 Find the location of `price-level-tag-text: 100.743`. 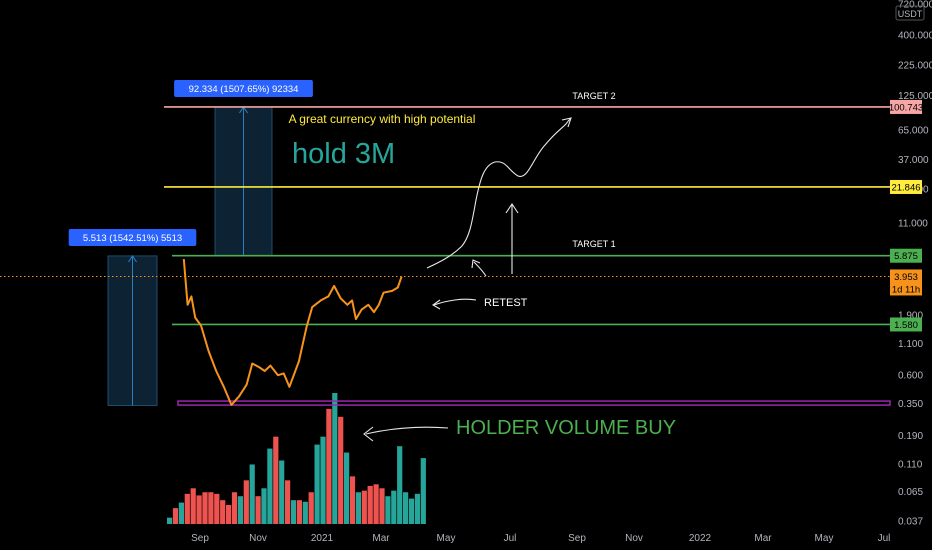

price-level-tag-text: 100.743 is located at coordinates (906, 107).